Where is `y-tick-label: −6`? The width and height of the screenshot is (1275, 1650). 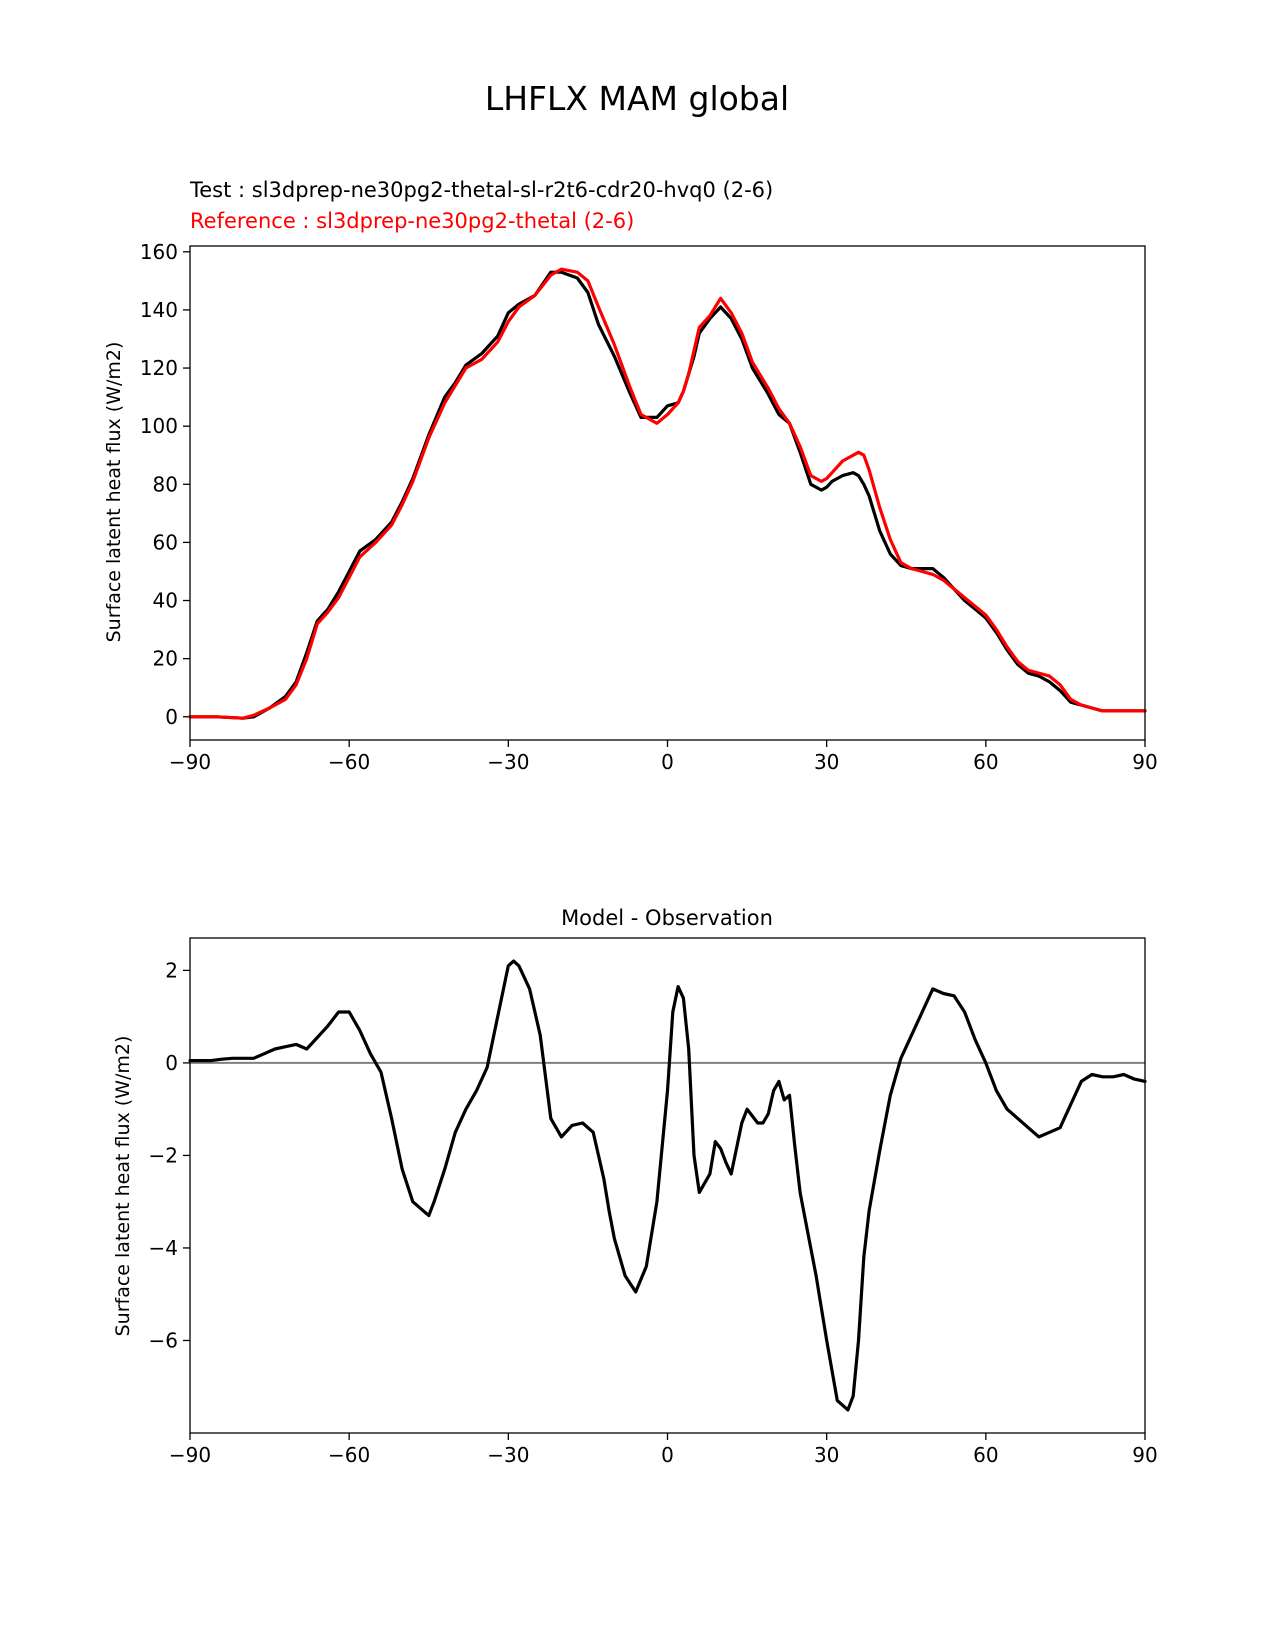
y-tick-label: −6 is located at coordinates (163, 1340).